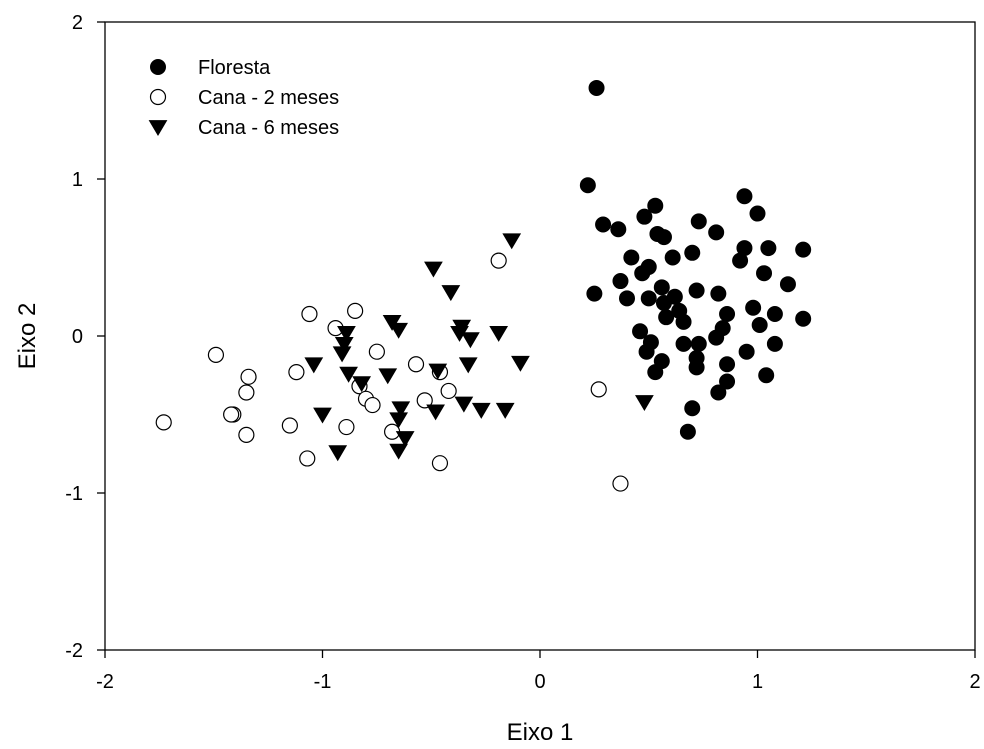  What do you see at coordinates (974, 682) in the screenshot?
I see `x-tick-label: 2` at bounding box center [974, 682].